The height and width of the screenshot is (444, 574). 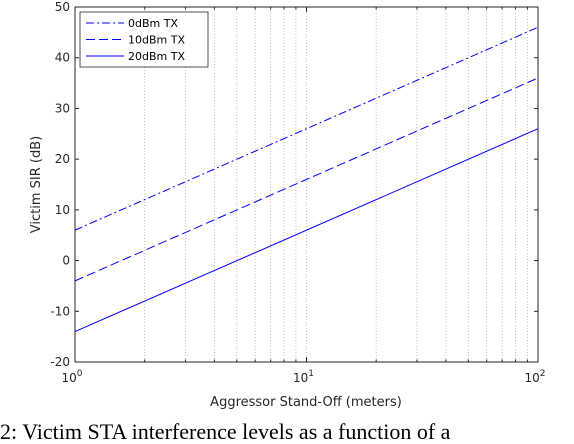 I want to click on x-axis-label: Aggressor Stand-Off (meters), so click(x=306, y=402).